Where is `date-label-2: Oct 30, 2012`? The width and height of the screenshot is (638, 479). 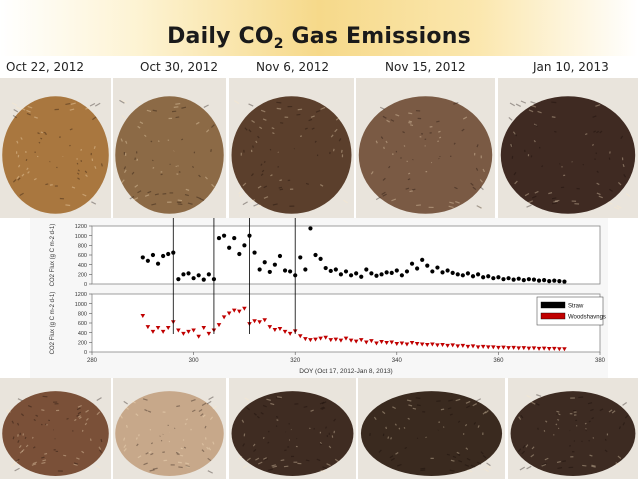 date-label-2: Oct 30, 2012 is located at coordinates (179, 67).